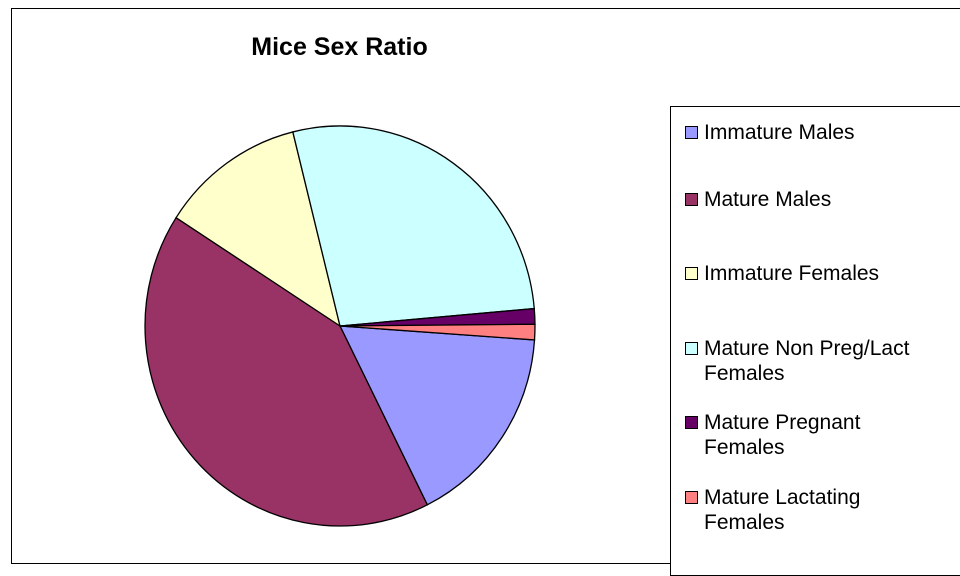 The image size is (960, 576). What do you see at coordinates (782, 422) in the screenshot?
I see `legend-label: Mature Pregnant` at bounding box center [782, 422].